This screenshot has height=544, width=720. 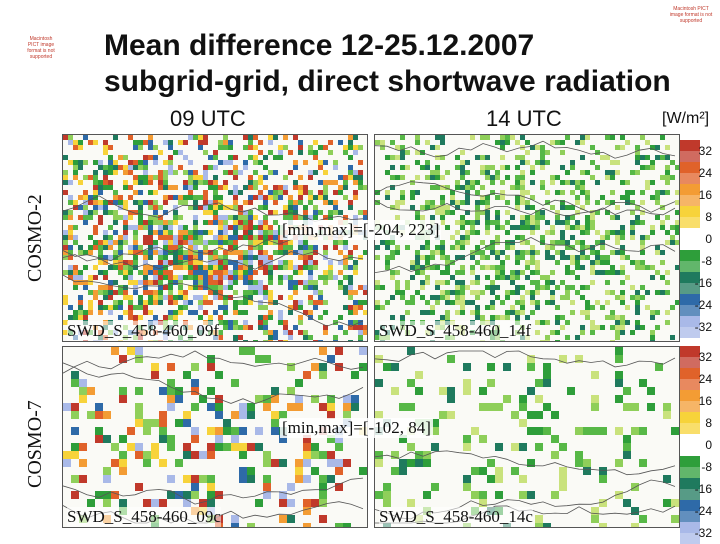 What do you see at coordinates (361, 230) in the screenshot?
I see `minmax-label-cosmo2: [min,max]=[-204, 223]` at bounding box center [361, 230].